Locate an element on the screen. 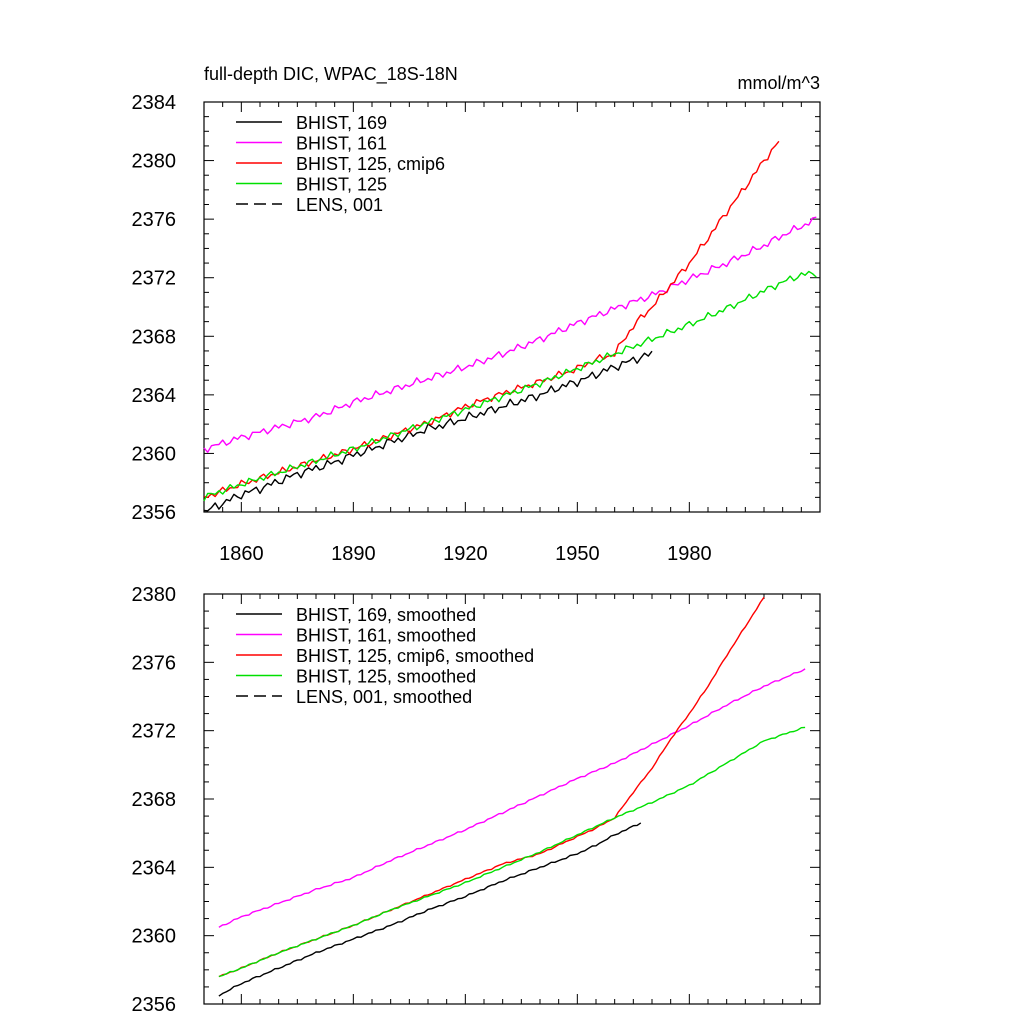 This screenshot has width=1024, height=1024. legend-label-2: BHIST, 161 is located at coordinates (341, 144).